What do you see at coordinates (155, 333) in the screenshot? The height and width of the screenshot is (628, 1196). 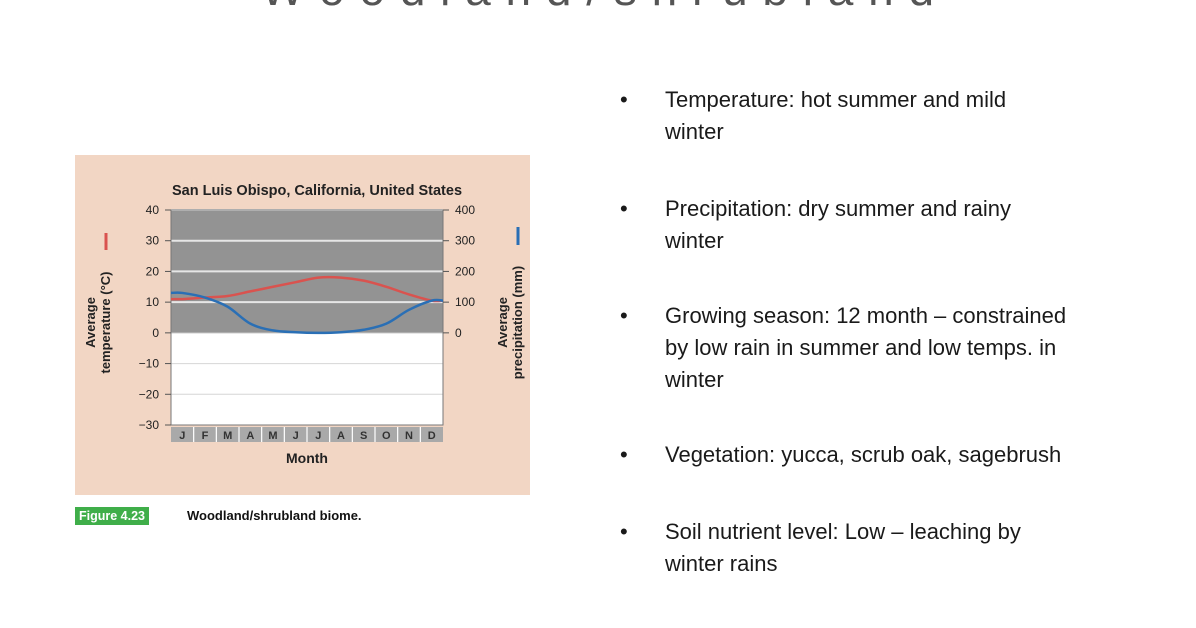 I see `y-left-tick-label: 0` at bounding box center [155, 333].